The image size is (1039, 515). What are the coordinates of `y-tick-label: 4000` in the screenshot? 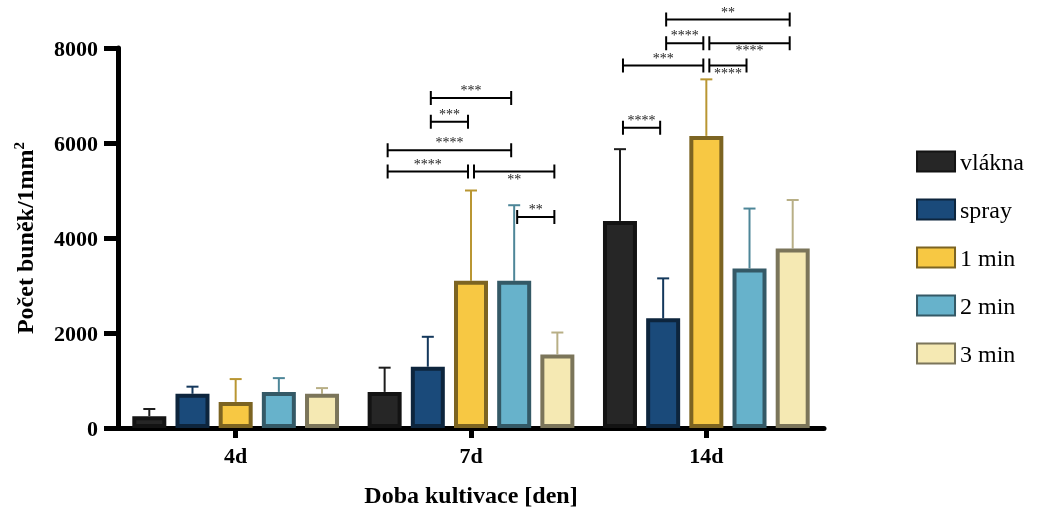 It's located at (76, 238).